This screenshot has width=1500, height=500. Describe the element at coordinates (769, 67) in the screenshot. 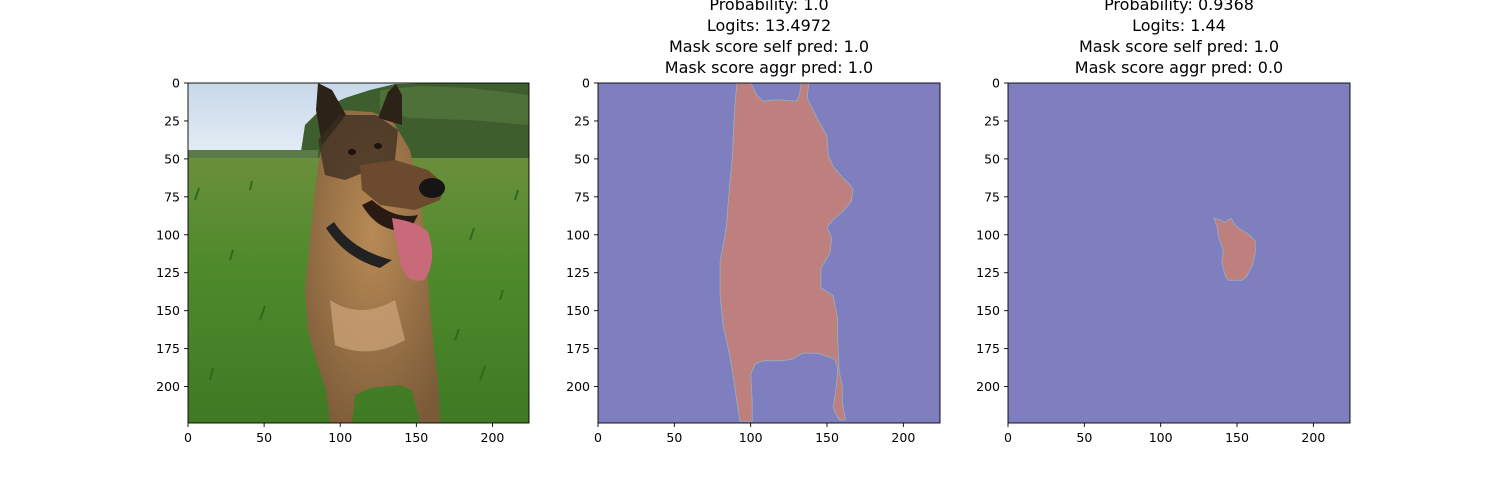

I see `panel-2-title-line-4: Mask score aggr pred: 1.0` at that location.